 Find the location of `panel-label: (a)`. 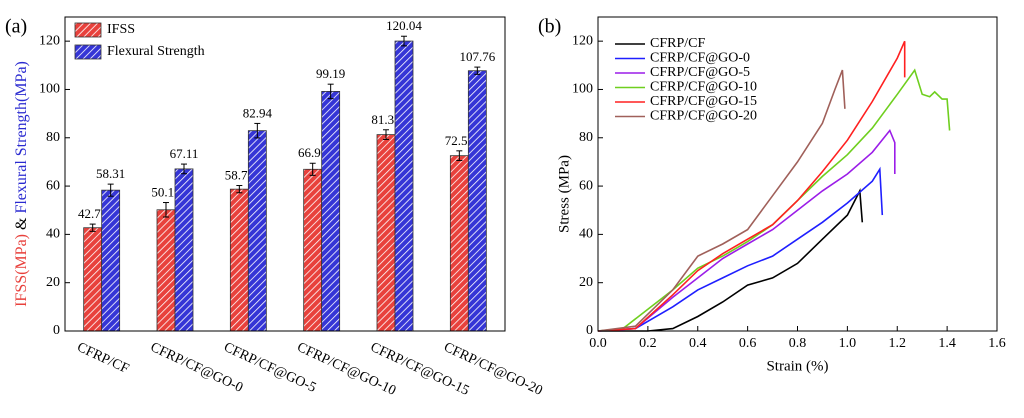

panel-label: (a) is located at coordinates (16, 27).